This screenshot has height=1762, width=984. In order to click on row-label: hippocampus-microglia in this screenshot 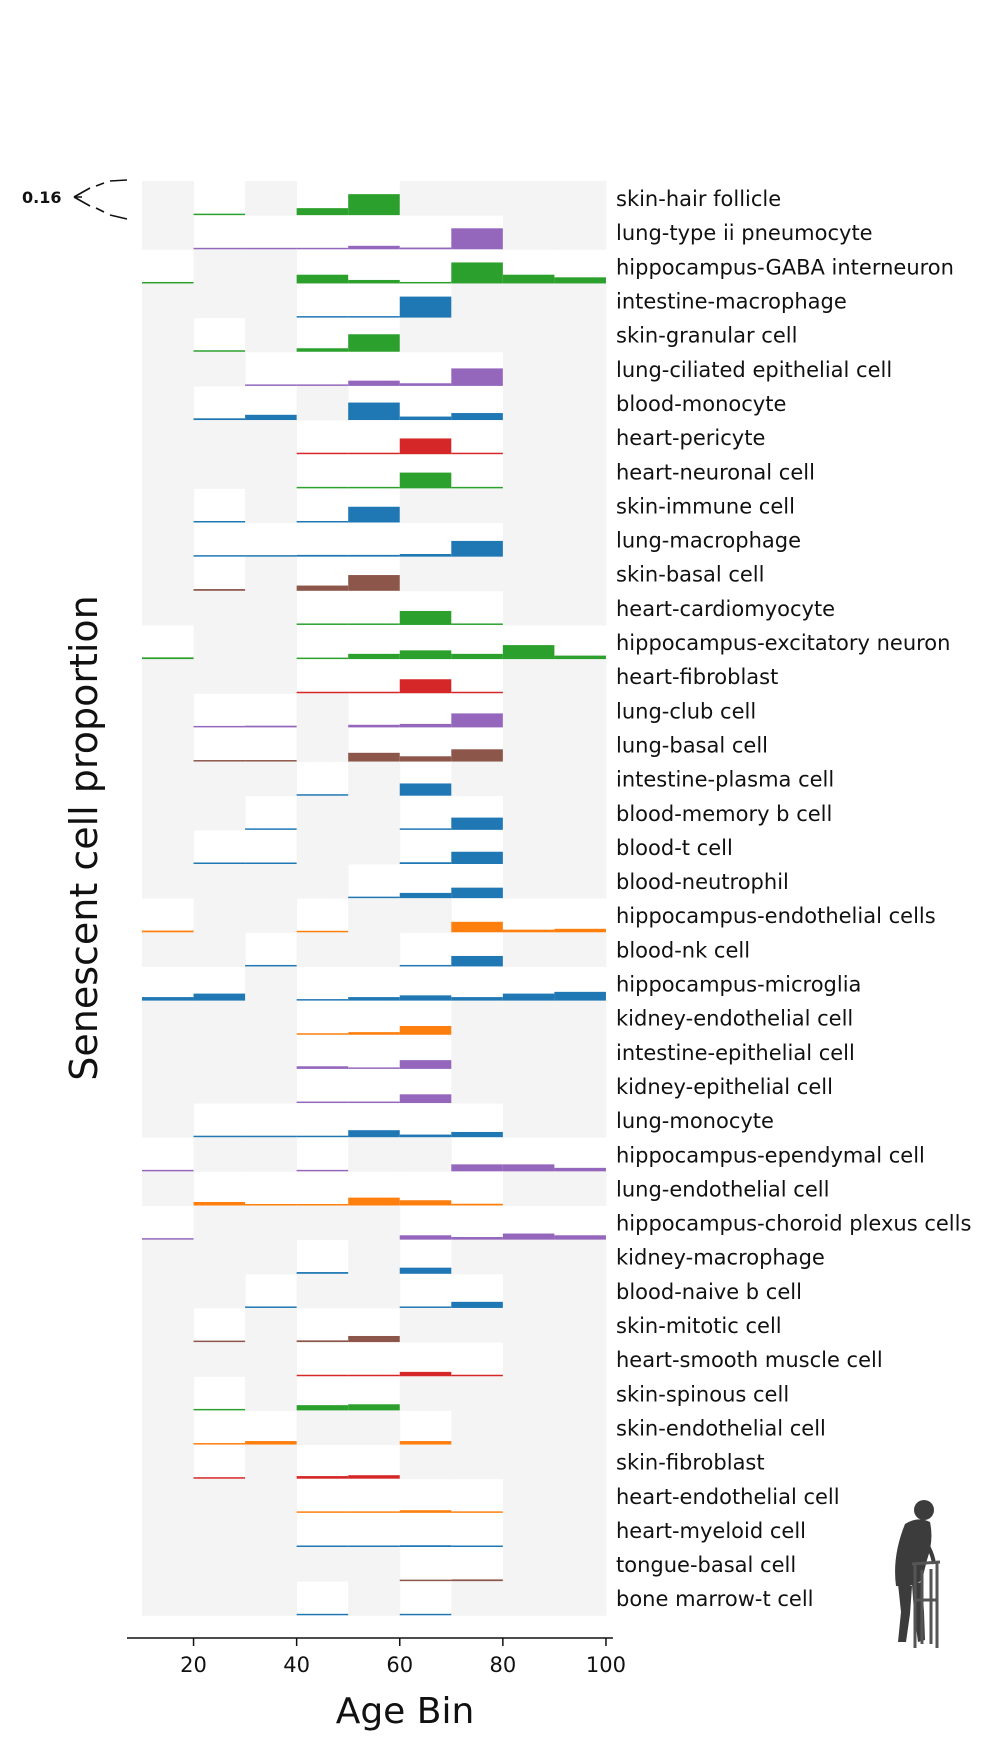, I will do `click(738, 985)`.